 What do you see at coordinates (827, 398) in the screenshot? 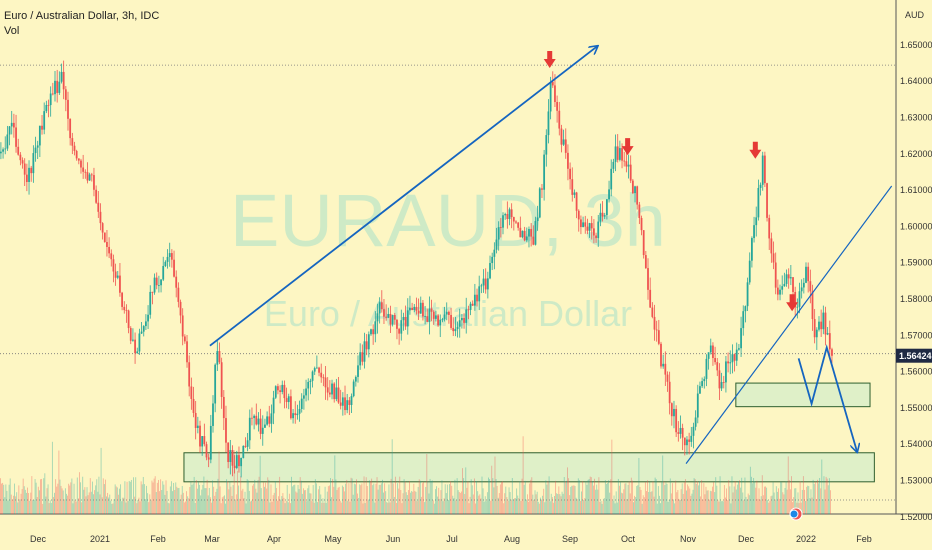
I see `projection-path` at bounding box center [827, 398].